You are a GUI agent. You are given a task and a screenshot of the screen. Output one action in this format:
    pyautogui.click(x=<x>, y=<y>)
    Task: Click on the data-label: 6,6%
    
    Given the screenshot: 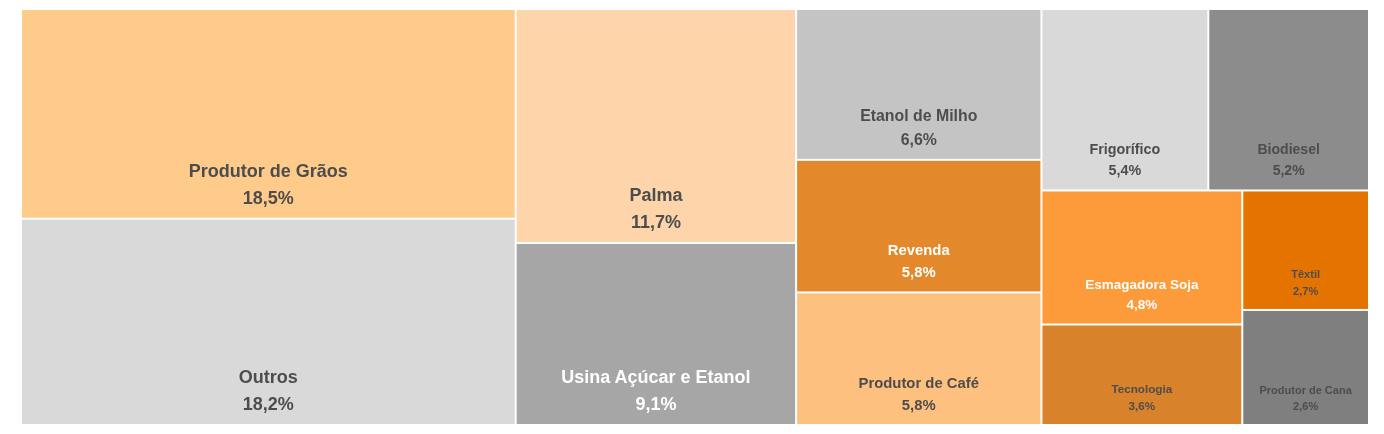 What is the action you would take?
    pyautogui.click(x=918, y=139)
    